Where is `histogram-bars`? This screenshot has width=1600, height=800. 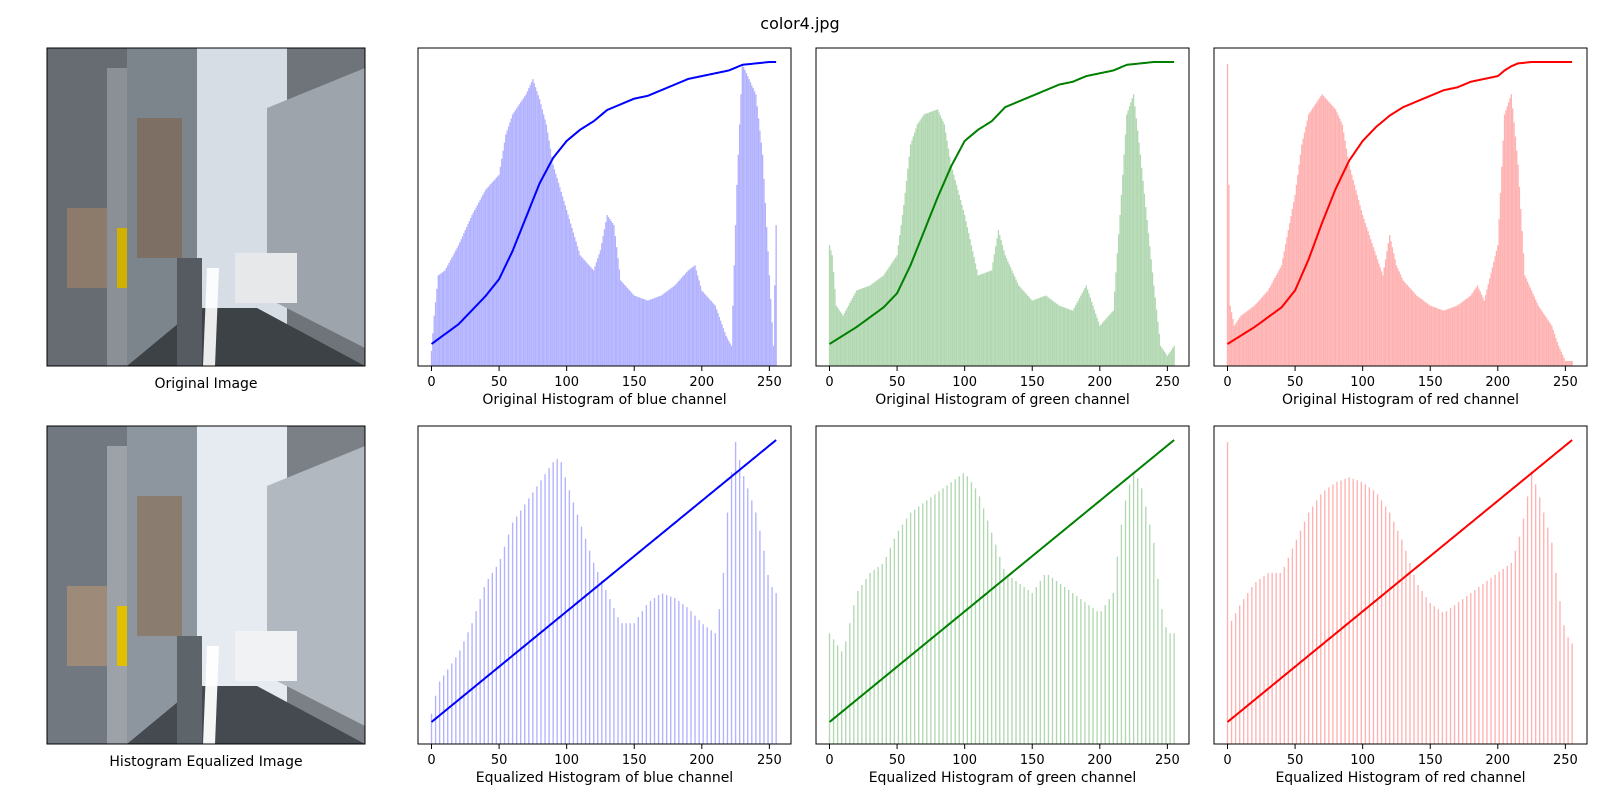 histogram-bars is located at coordinates (1001, 230).